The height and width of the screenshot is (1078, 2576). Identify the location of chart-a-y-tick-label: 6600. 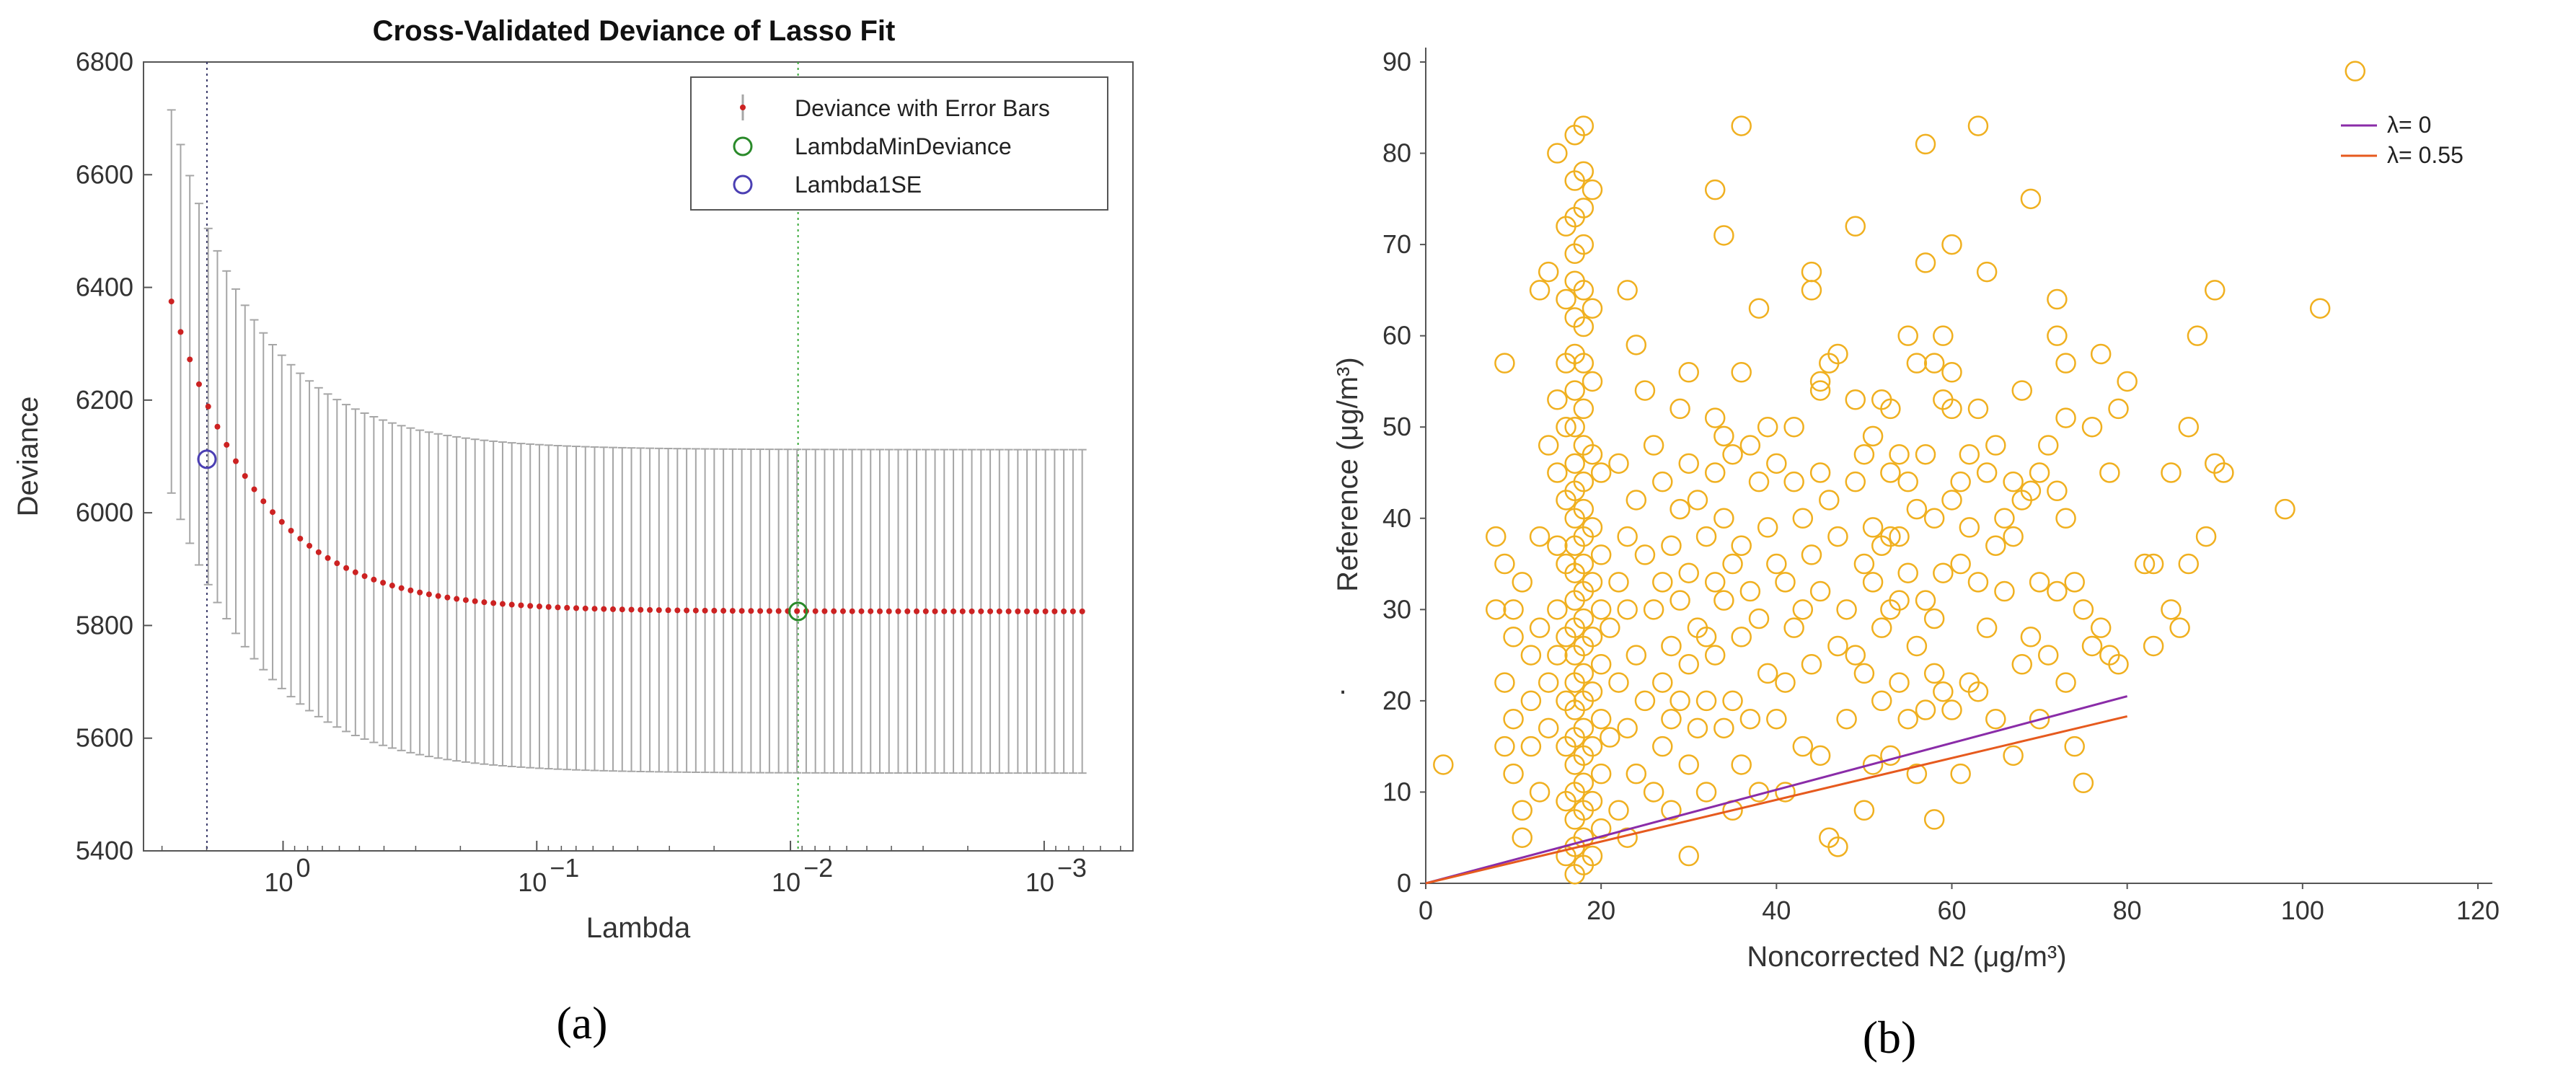
(104, 174).